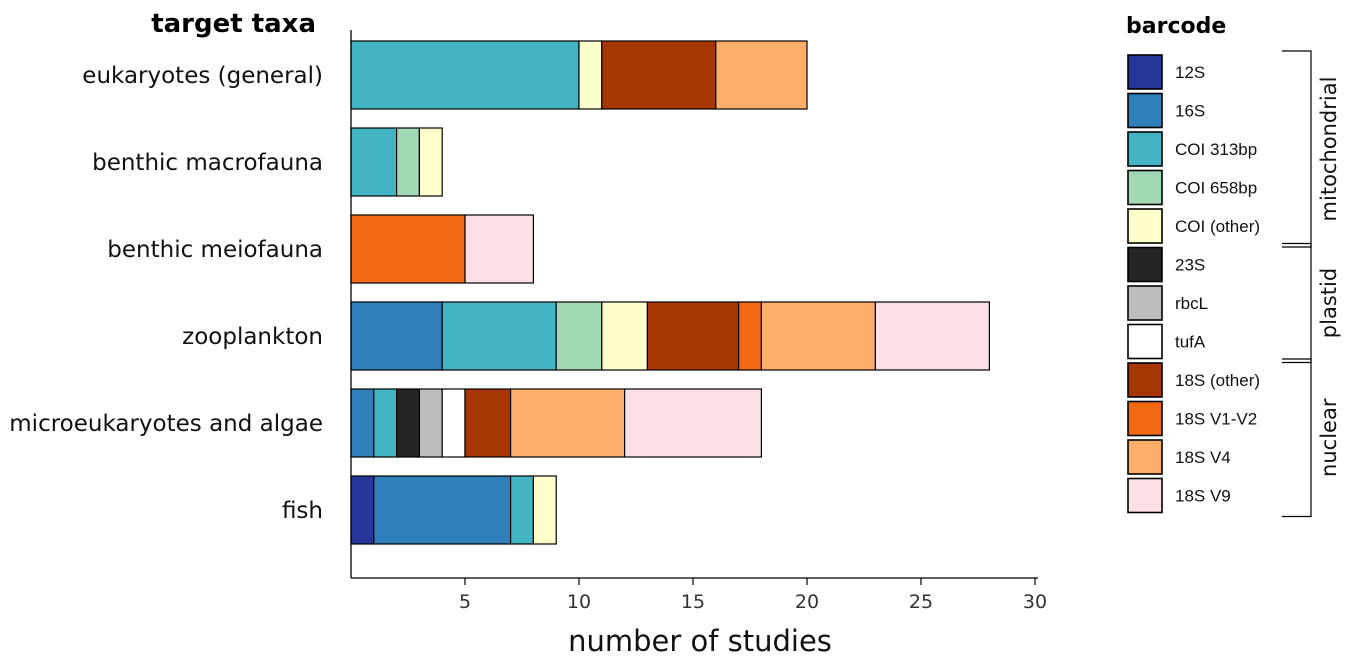 This screenshot has width=1357, height=659. Describe the element at coordinates (807, 602) in the screenshot. I see `x-tick-label: 20` at that location.